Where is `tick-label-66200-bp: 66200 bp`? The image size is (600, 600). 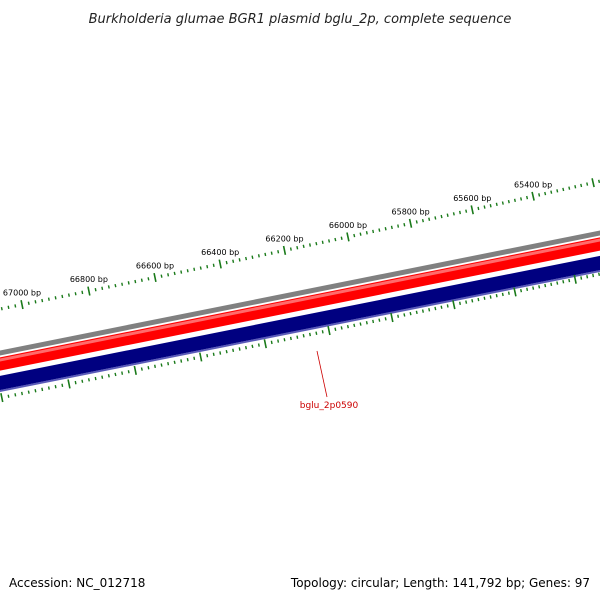 tick-label-66200-bp: 66200 bp is located at coordinates (284, 238).